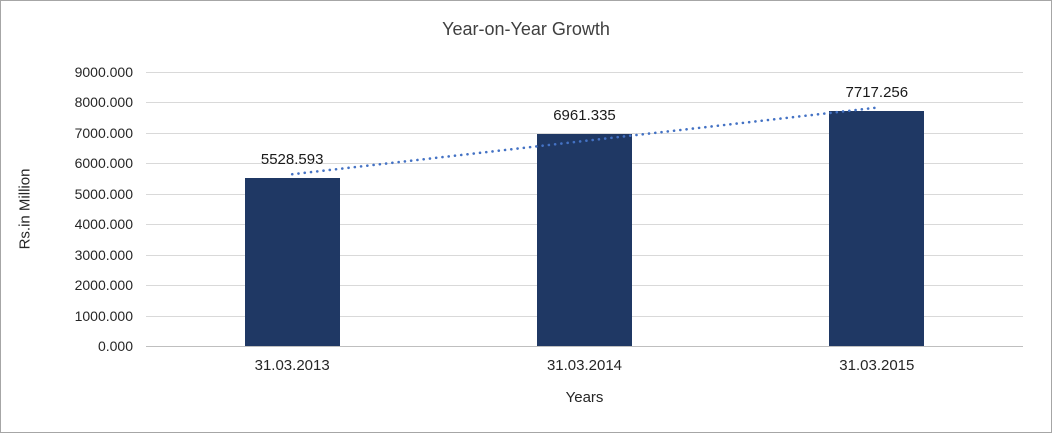 This screenshot has height=433, width=1052. What do you see at coordinates (877, 365) in the screenshot?
I see `x-tick-label: 31.03.2015` at bounding box center [877, 365].